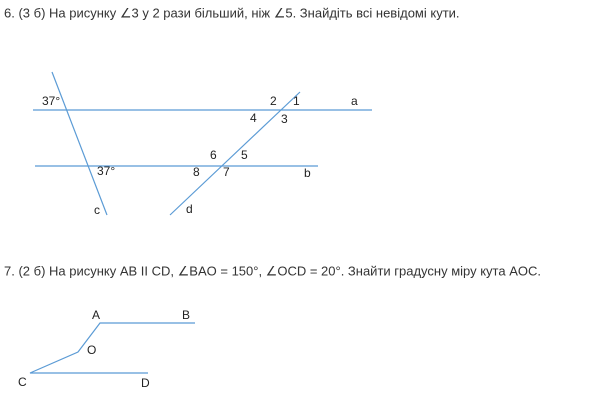 The image size is (616, 401). What do you see at coordinates (244, 155) in the screenshot?
I see `label: 5` at bounding box center [244, 155].